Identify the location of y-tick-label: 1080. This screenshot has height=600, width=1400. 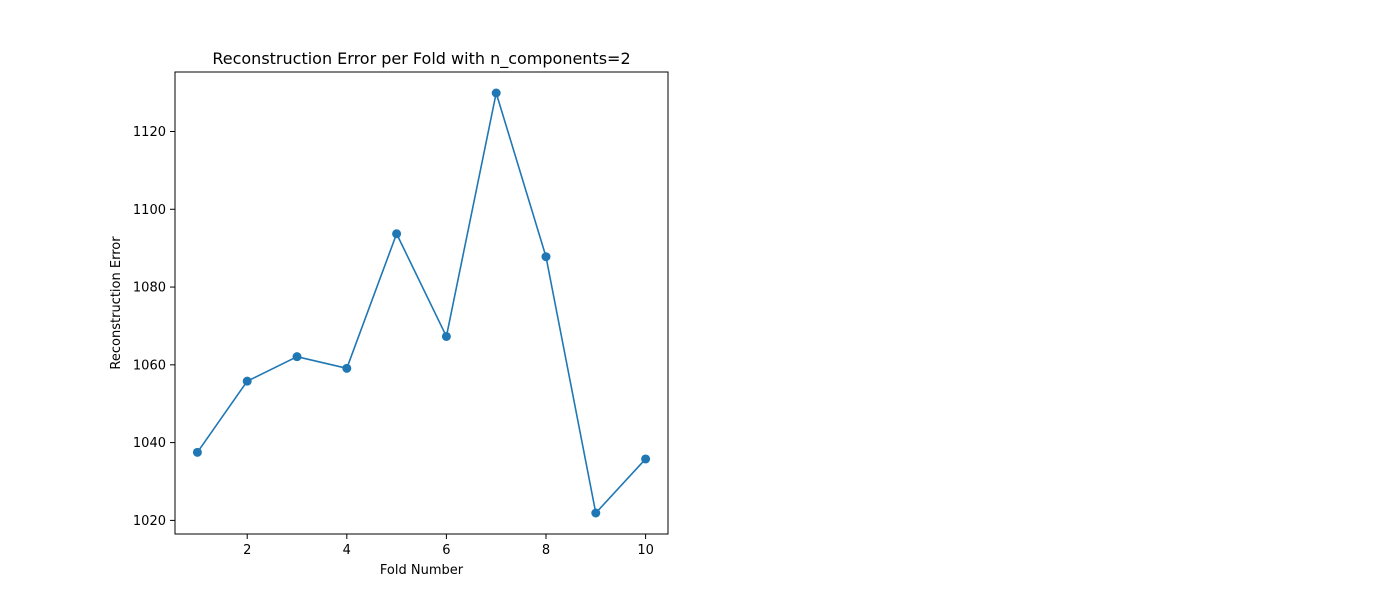
(149, 288).